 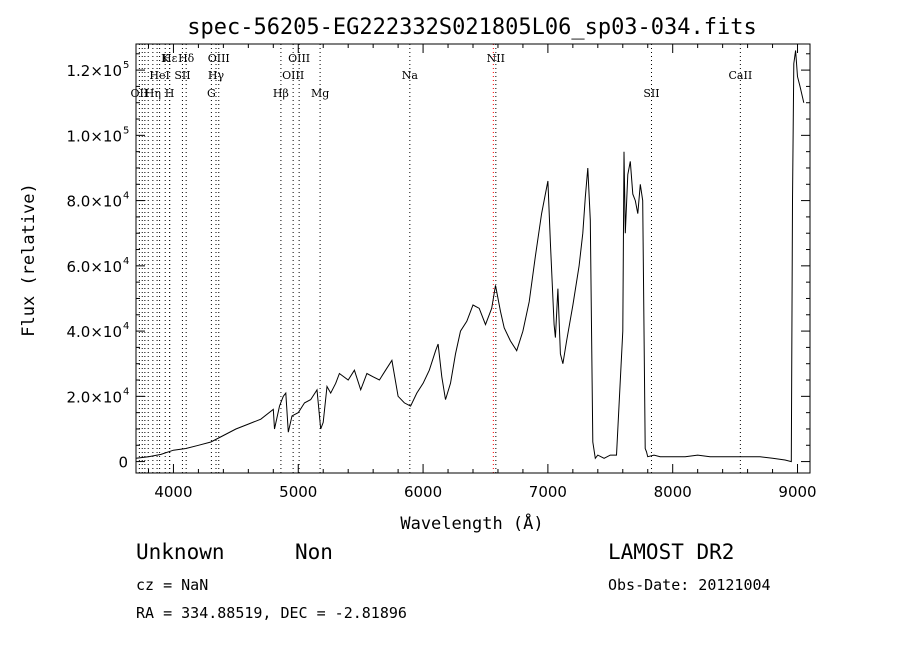 I want to click on y-tick-label: 0, so click(x=123, y=463).